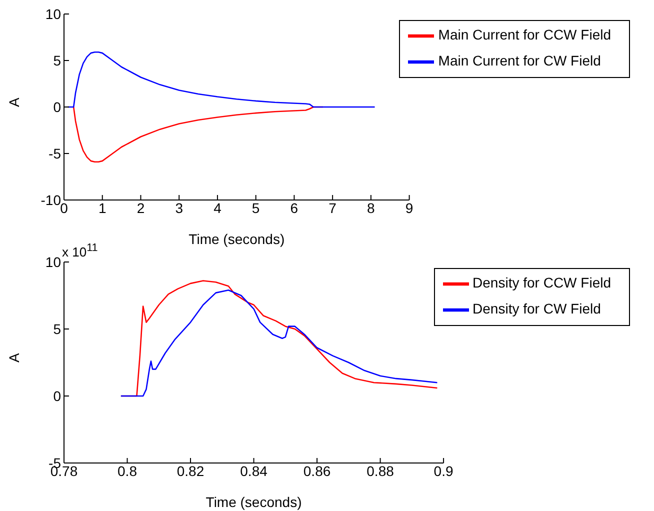 The width and height of the screenshot is (654, 511). Describe the element at coordinates (536, 308) in the screenshot. I see `legend-label: Density for CW Field` at that location.